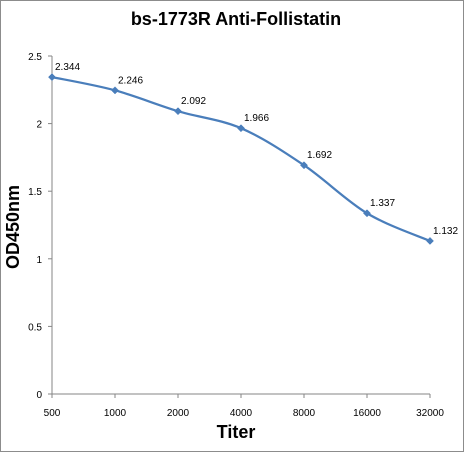 This screenshot has width=464, height=452. I want to click on x-tick-label: 8000, so click(304, 413).